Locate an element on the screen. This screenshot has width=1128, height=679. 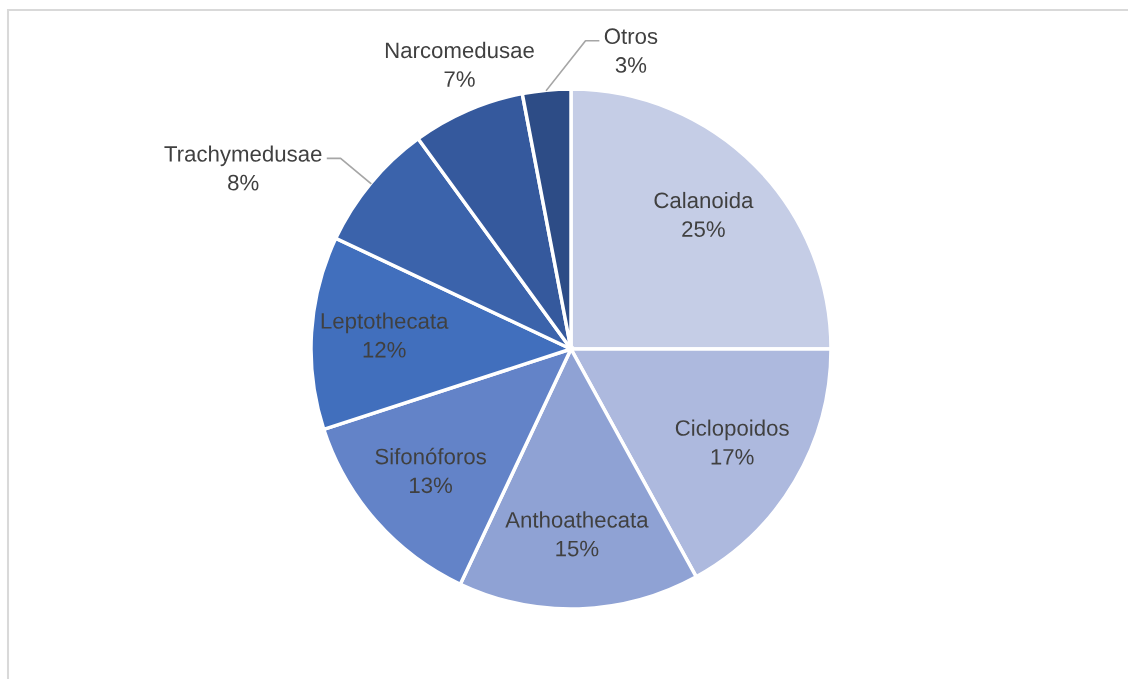
data-label: 8% is located at coordinates (243, 182).